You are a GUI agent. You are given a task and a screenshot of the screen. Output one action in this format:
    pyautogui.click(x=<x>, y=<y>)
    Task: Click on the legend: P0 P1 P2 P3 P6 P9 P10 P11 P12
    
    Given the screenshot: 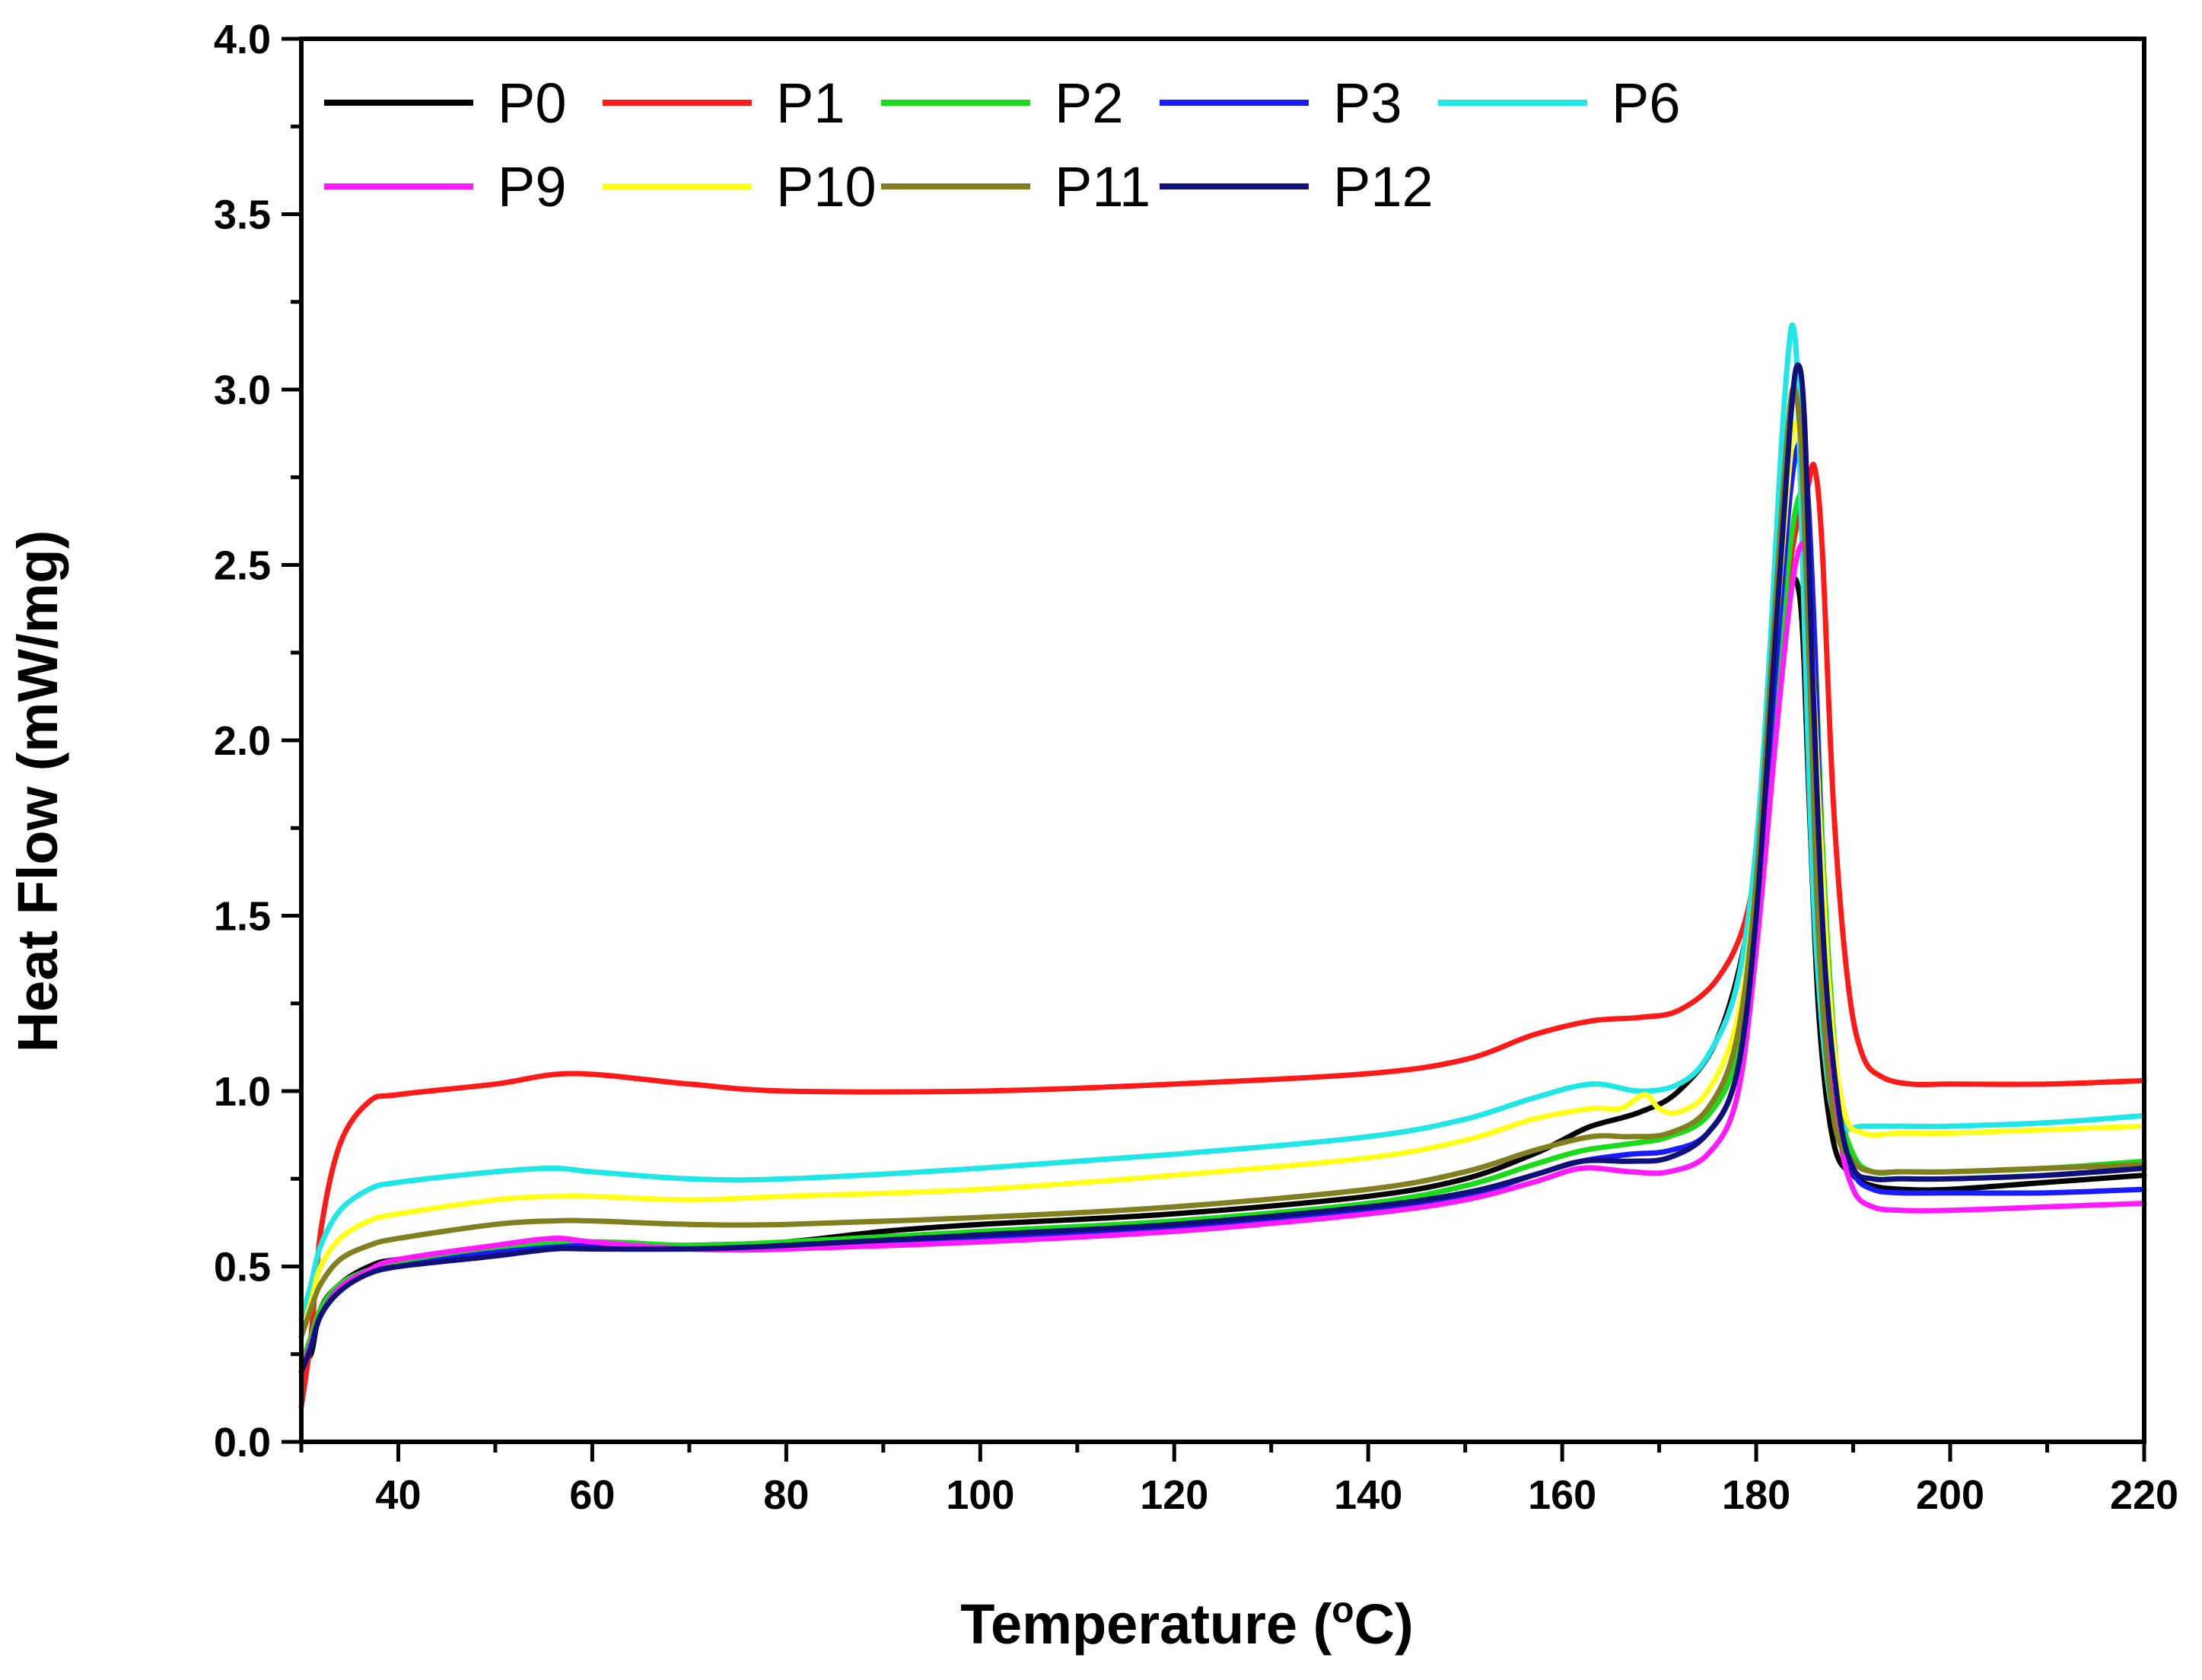 What is the action you would take?
    pyautogui.click(x=1002, y=145)
    